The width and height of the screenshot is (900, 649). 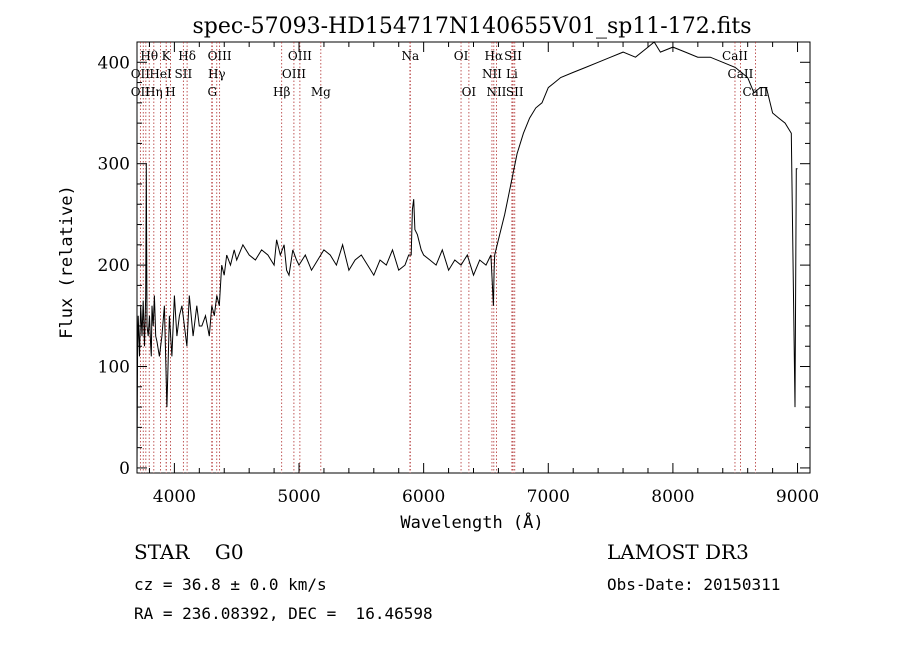 What do you see at coordinates (174, 497) in the screenshot?
I see `x-tick-label: 4000` at bounding box center [174, 497].